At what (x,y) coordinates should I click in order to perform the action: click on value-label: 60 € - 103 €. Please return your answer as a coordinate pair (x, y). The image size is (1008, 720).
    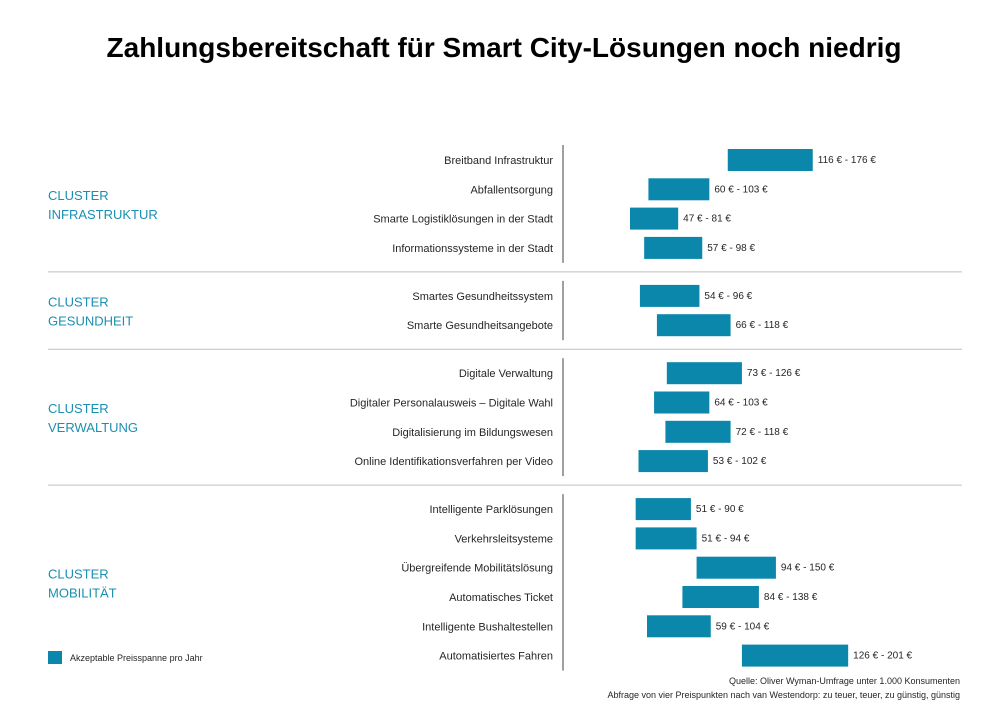
    Looking at the image, I should click on (741, 189).